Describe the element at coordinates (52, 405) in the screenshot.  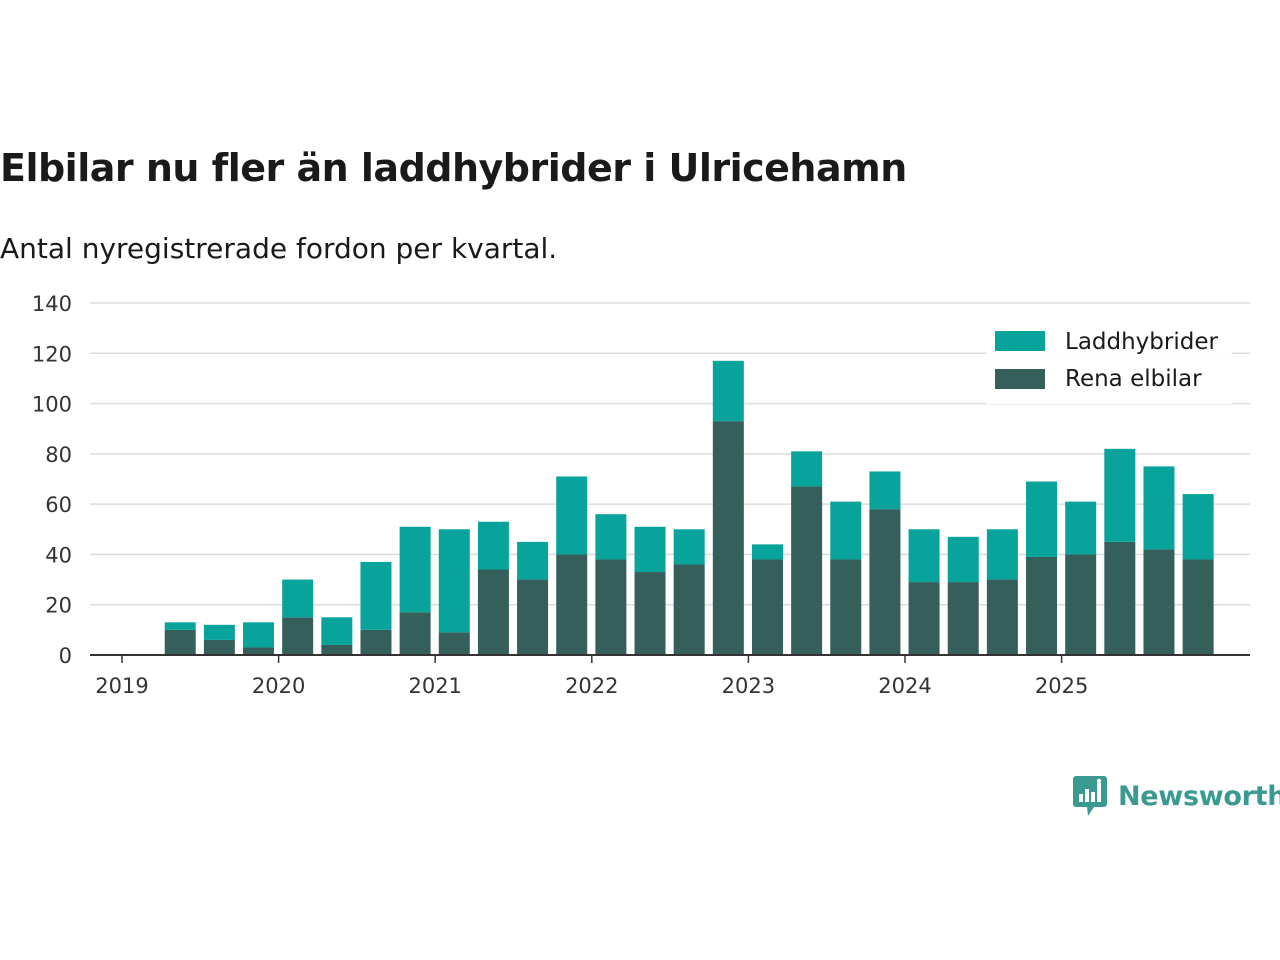
I see `y-tick-label-100: 100` at that location.